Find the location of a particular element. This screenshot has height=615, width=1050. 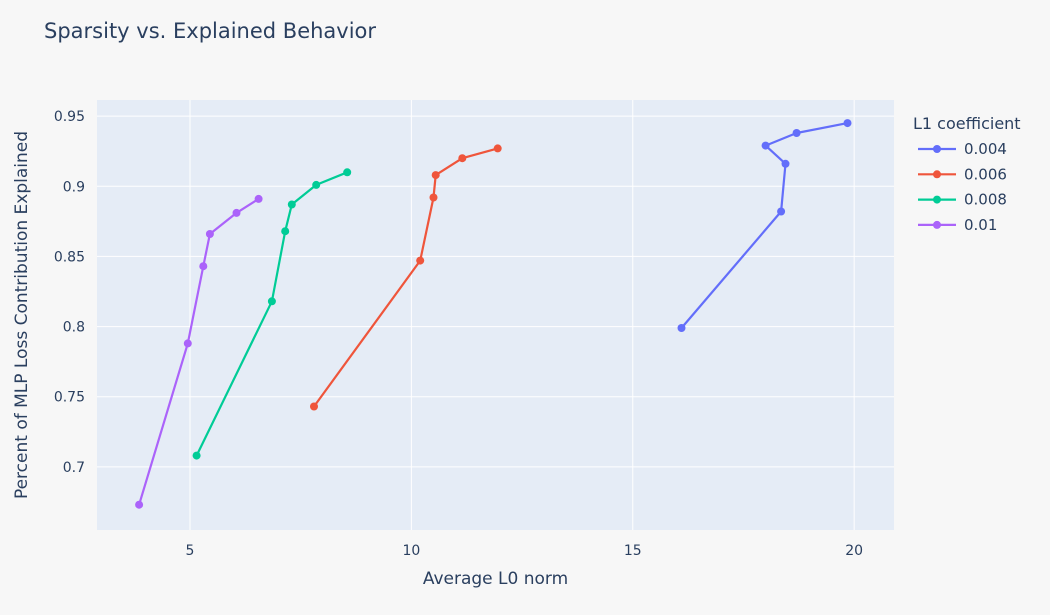

legend-label: 0.006 is located at coordinates (985, 174).